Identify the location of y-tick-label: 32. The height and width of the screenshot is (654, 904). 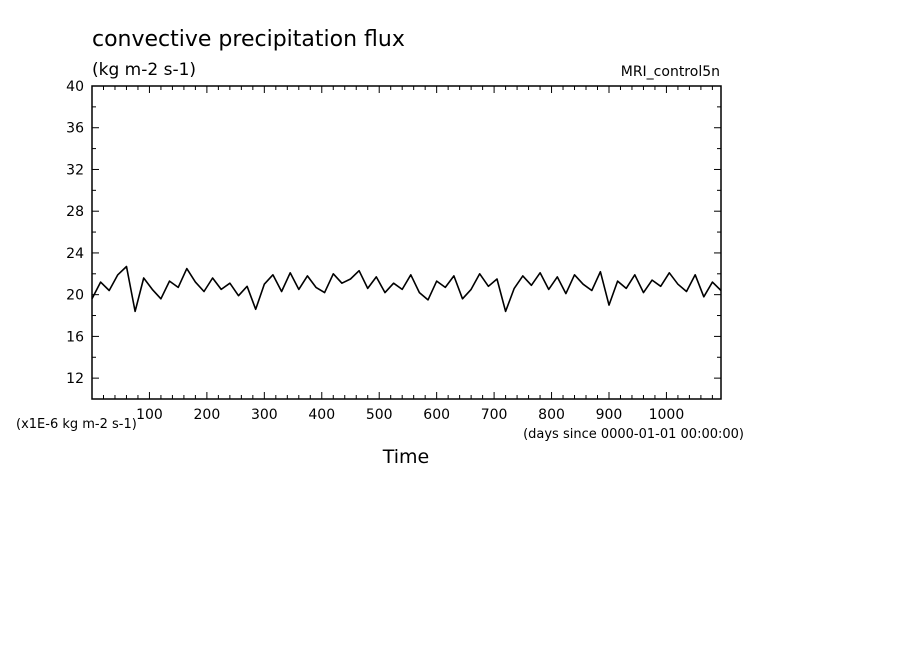
(75, 170).